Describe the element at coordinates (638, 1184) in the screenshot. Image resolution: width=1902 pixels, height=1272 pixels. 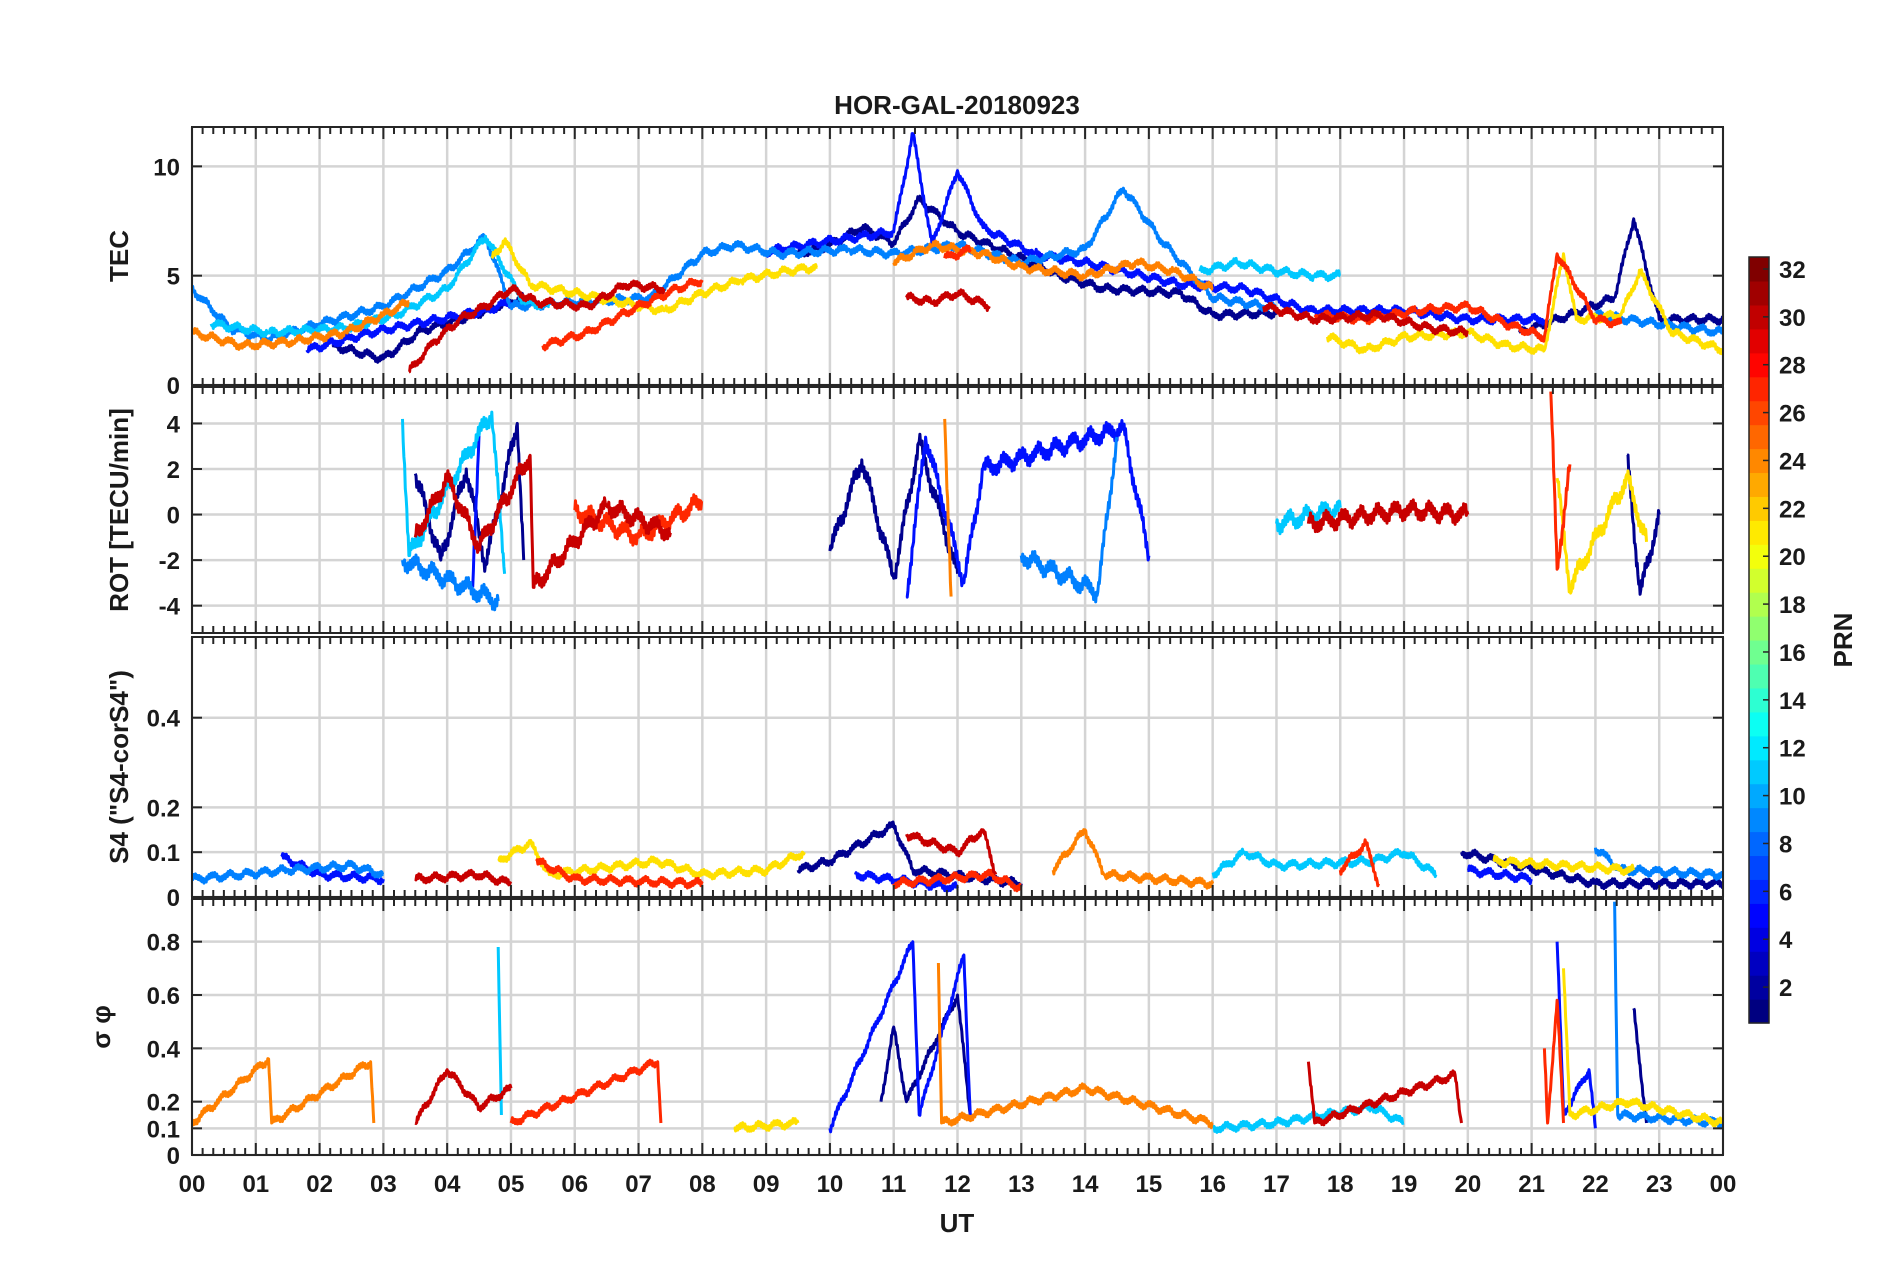
I see `x-tick-label: 07` at that location.